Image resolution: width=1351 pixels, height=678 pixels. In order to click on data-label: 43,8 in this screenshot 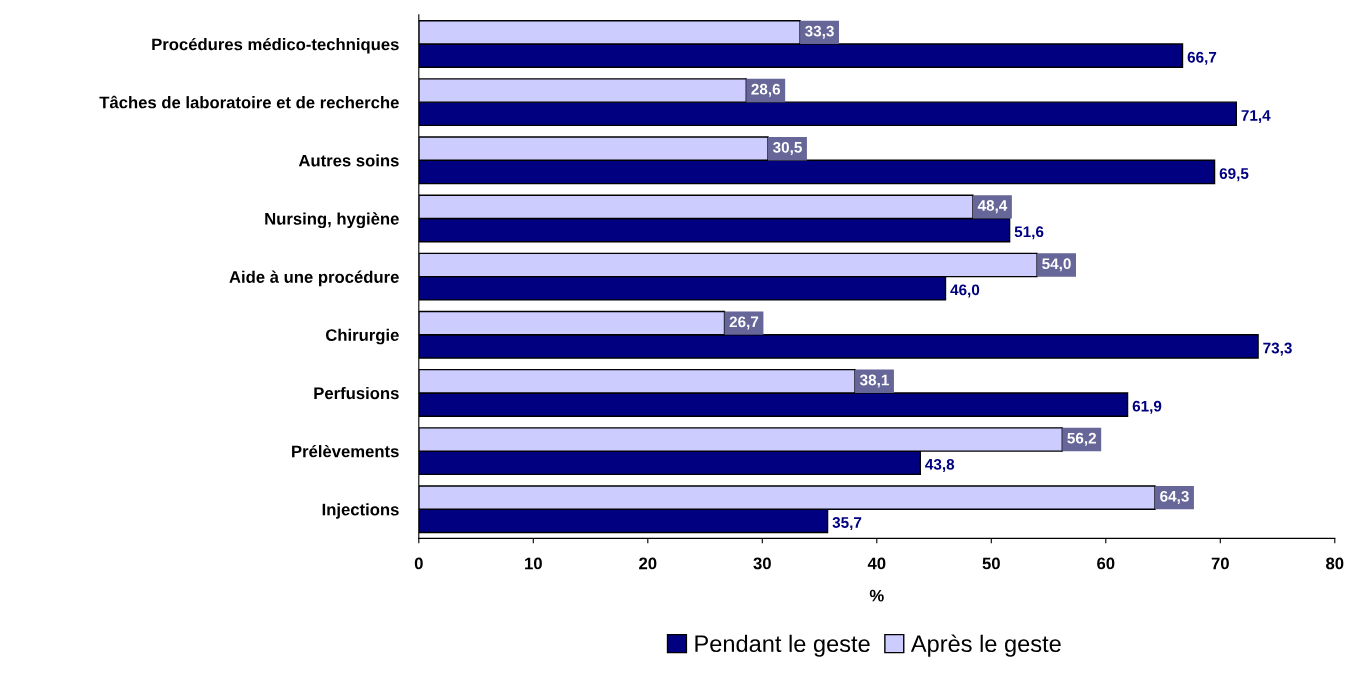, I will do `click(940, 465)`.